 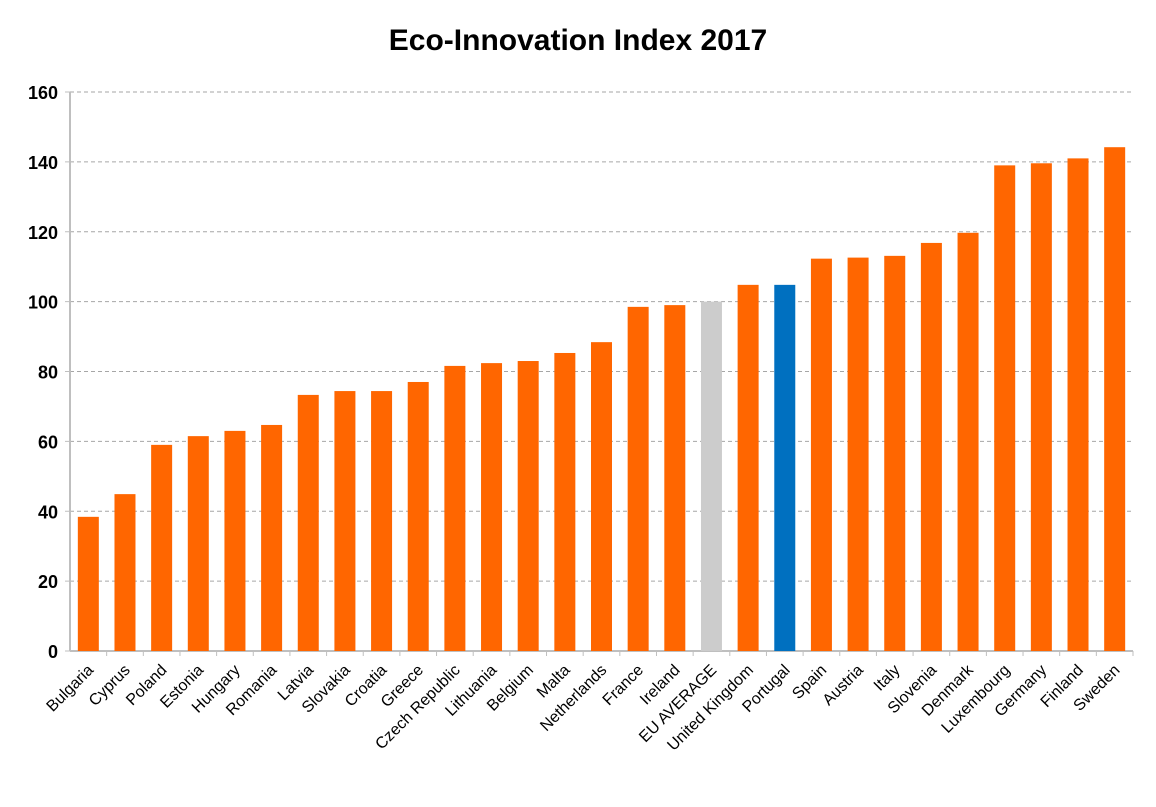 I want to click on bar-eu-average, so click(x=711, y=476).